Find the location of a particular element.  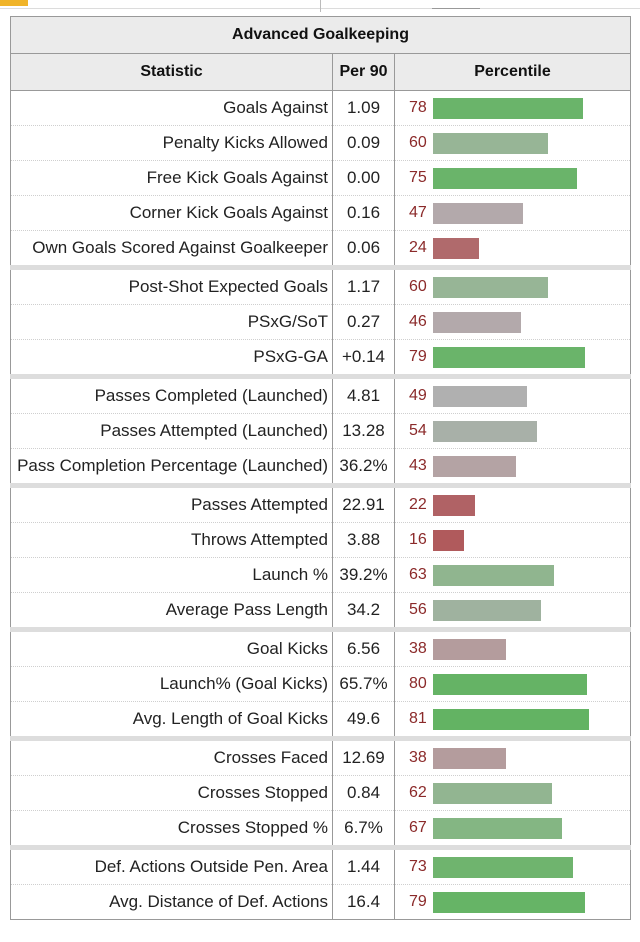

table-row: Goals Against 1.09 78 is located at coordinates (320, 108).